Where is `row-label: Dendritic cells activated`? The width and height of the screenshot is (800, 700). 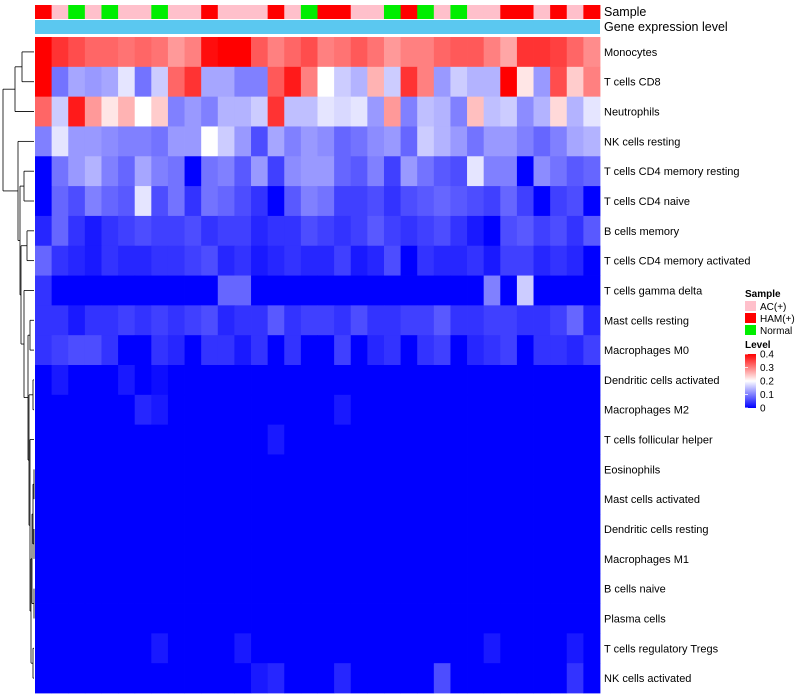 row-label: Dendritic cells activated is located at coordinates (662, 381).